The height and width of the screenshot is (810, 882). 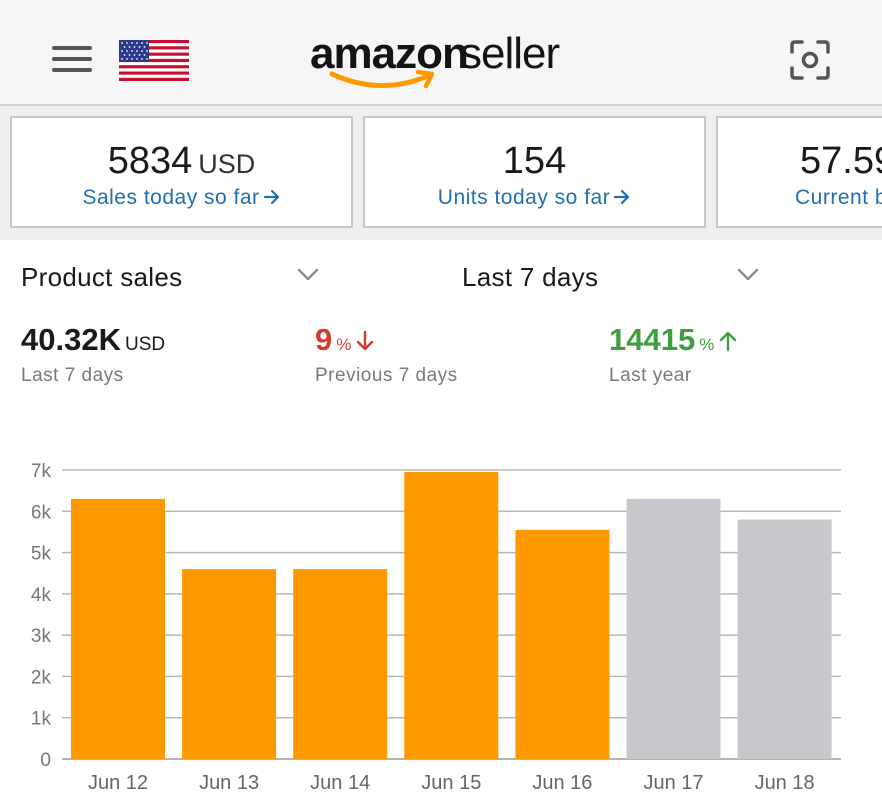 What do you see at coordinates (41, 636) in the screenshot?
I see `y-tick-label: 3k` at bounding box center [41, 636].